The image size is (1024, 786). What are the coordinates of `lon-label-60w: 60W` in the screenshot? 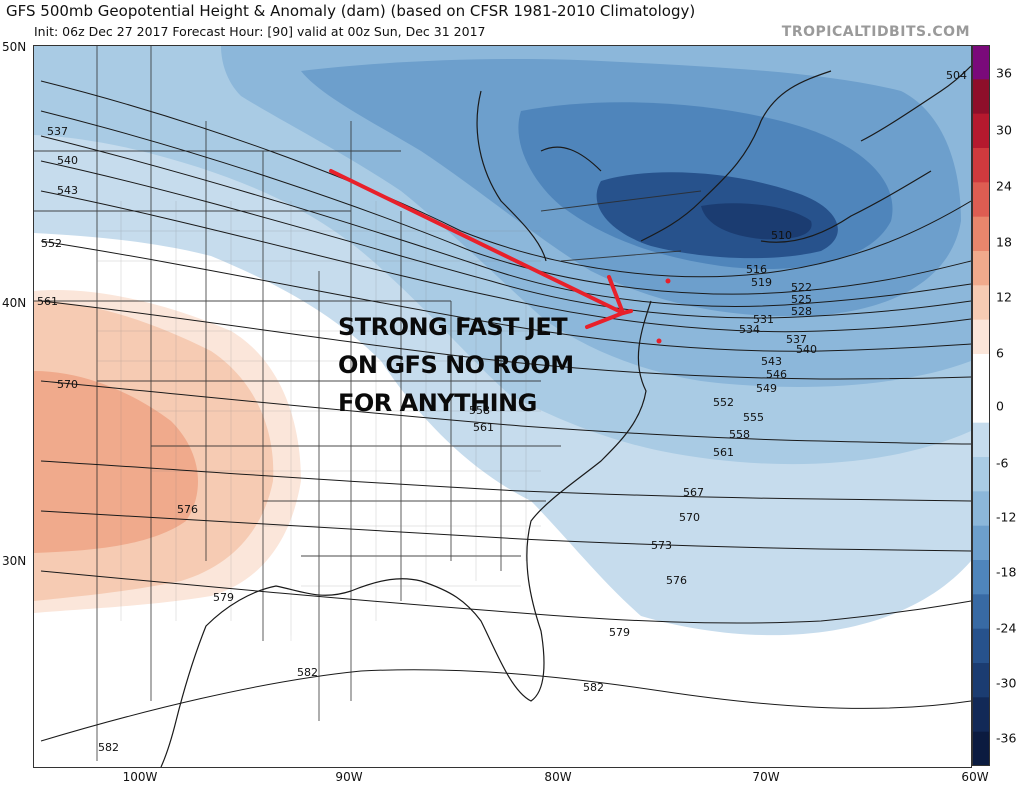 It's located at (975, 777).